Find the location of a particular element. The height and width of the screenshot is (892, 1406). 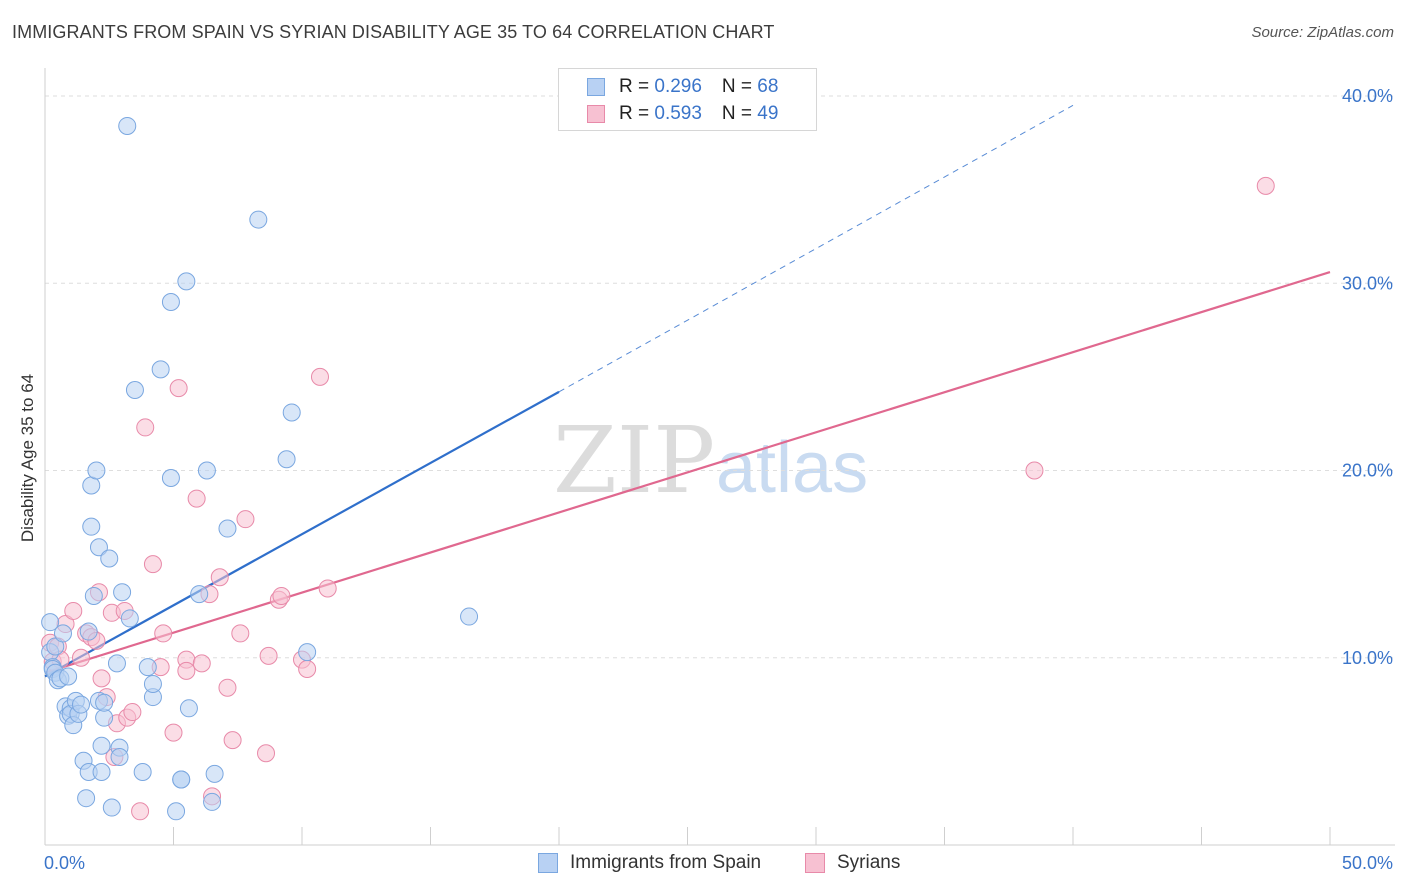

watermark-zip: ZIP is located at coordinates (634, 460).